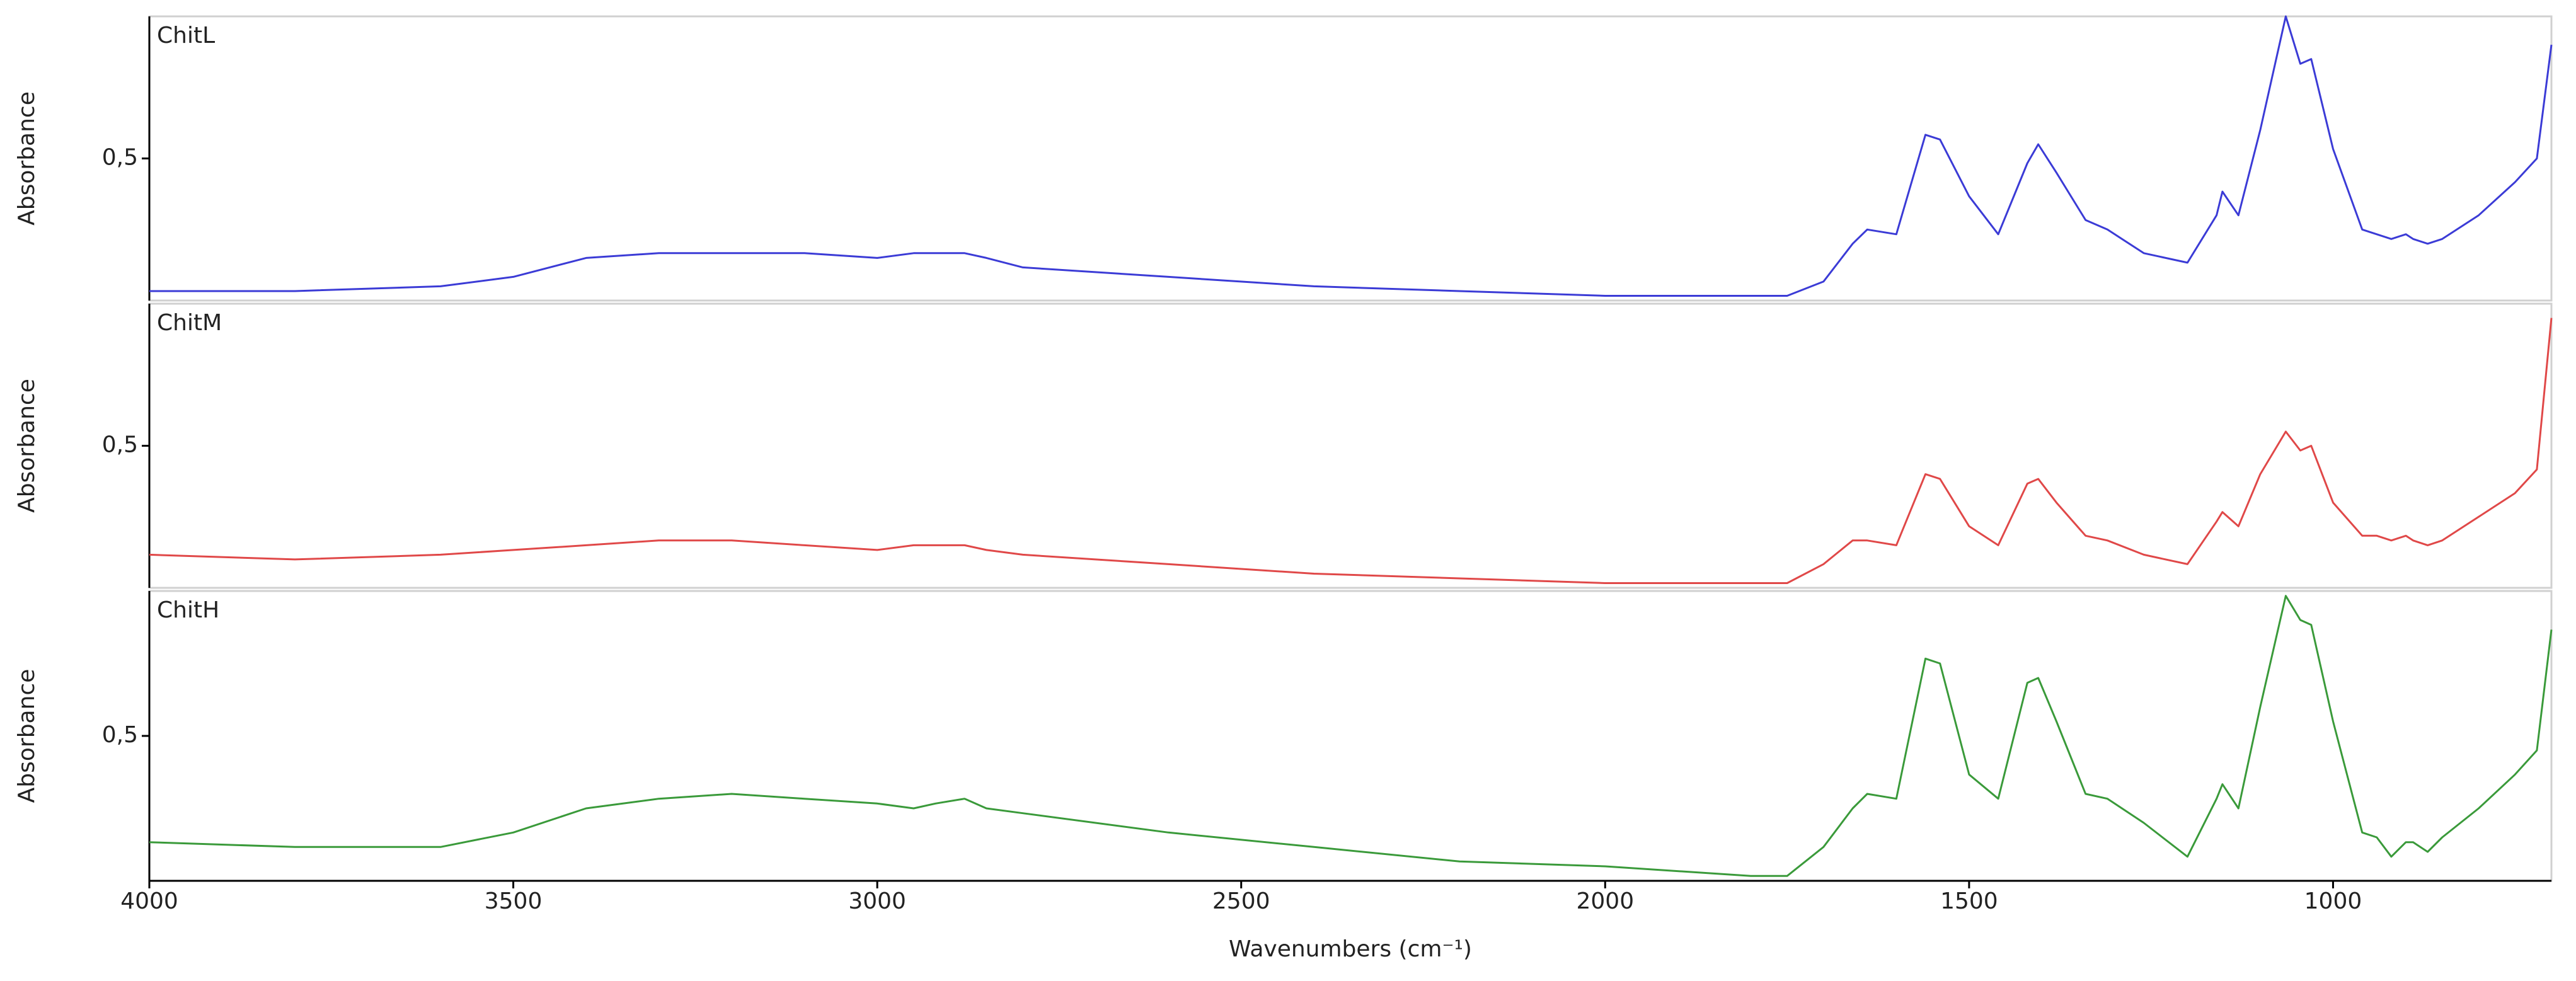 This screenshot has height=981, width=2576. I want to click on x-tick-label: 1500, so click(1969, 901).